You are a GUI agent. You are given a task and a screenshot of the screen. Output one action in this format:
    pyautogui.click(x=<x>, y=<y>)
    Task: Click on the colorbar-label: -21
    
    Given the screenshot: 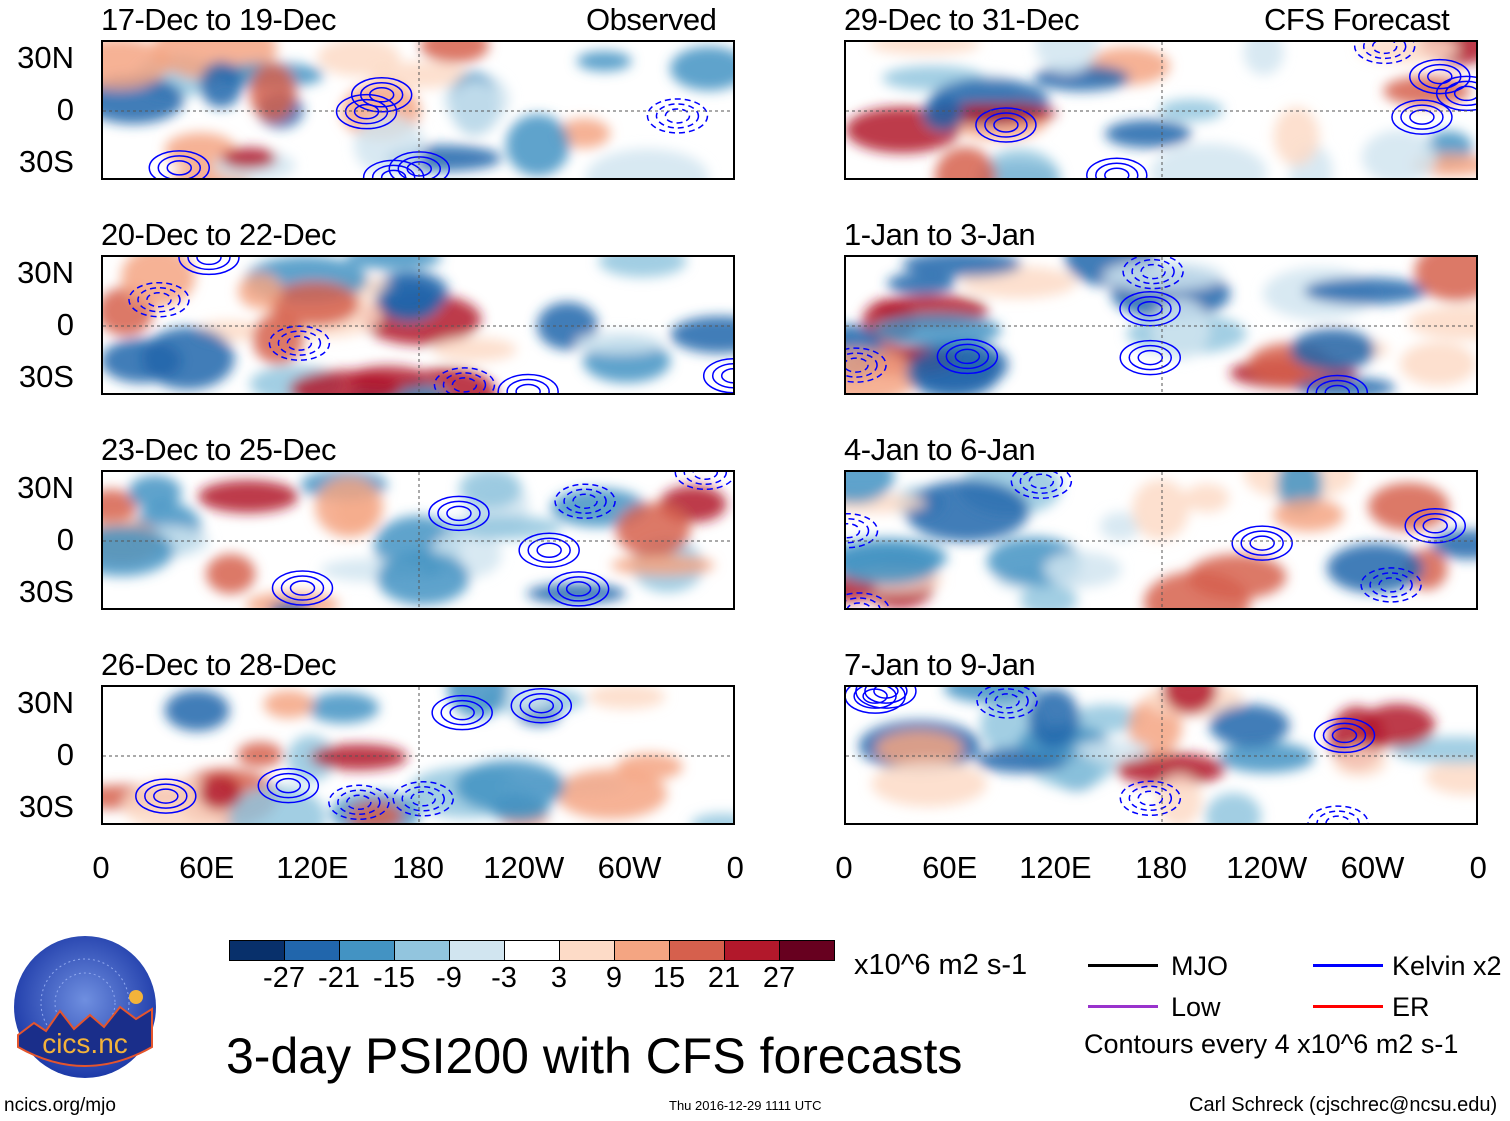 What is the action you would take?
    pyautogui.click(x=339, y=978)
    